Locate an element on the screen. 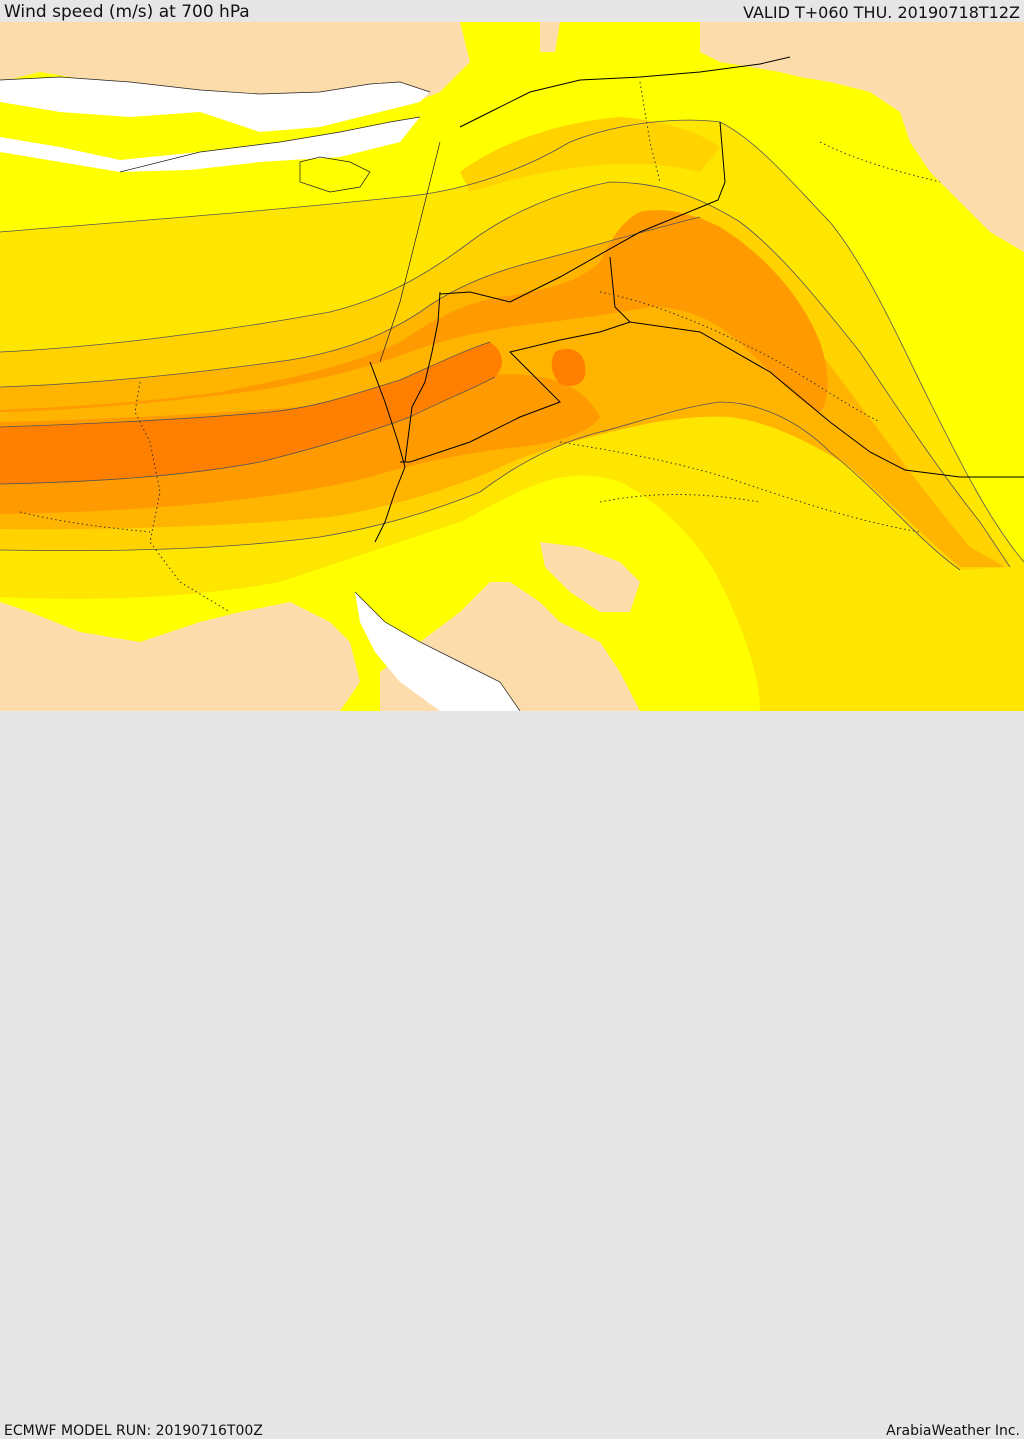 The height and width of the screenshot is (1439, 1024). map-title: Wind speed (m/s) at 700 hPa is located at coordinates (127, 12).